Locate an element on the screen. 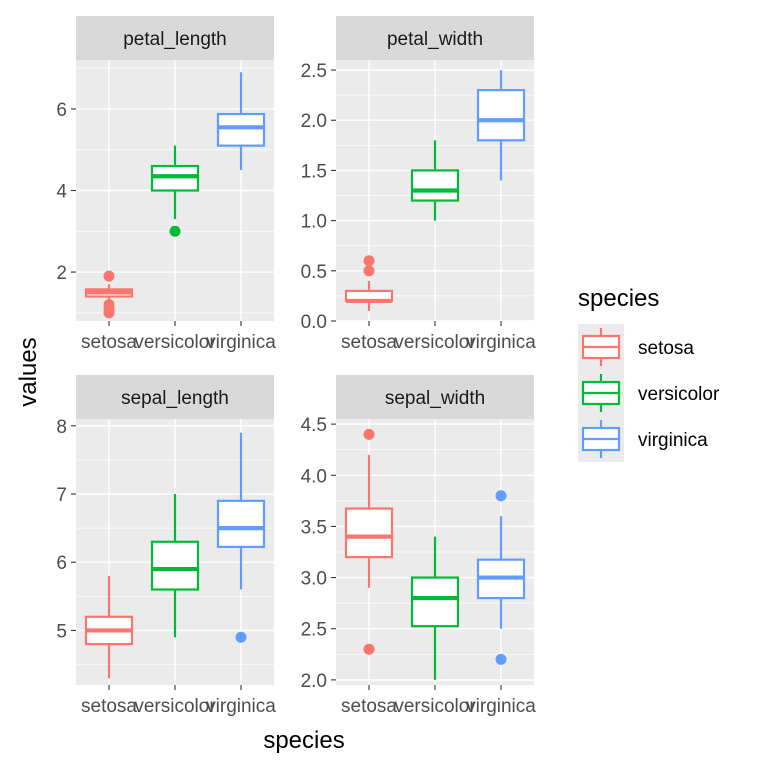 The image size is (768, 768). legend: species setosa versicolor virginica is located at coordinates (649, 373).